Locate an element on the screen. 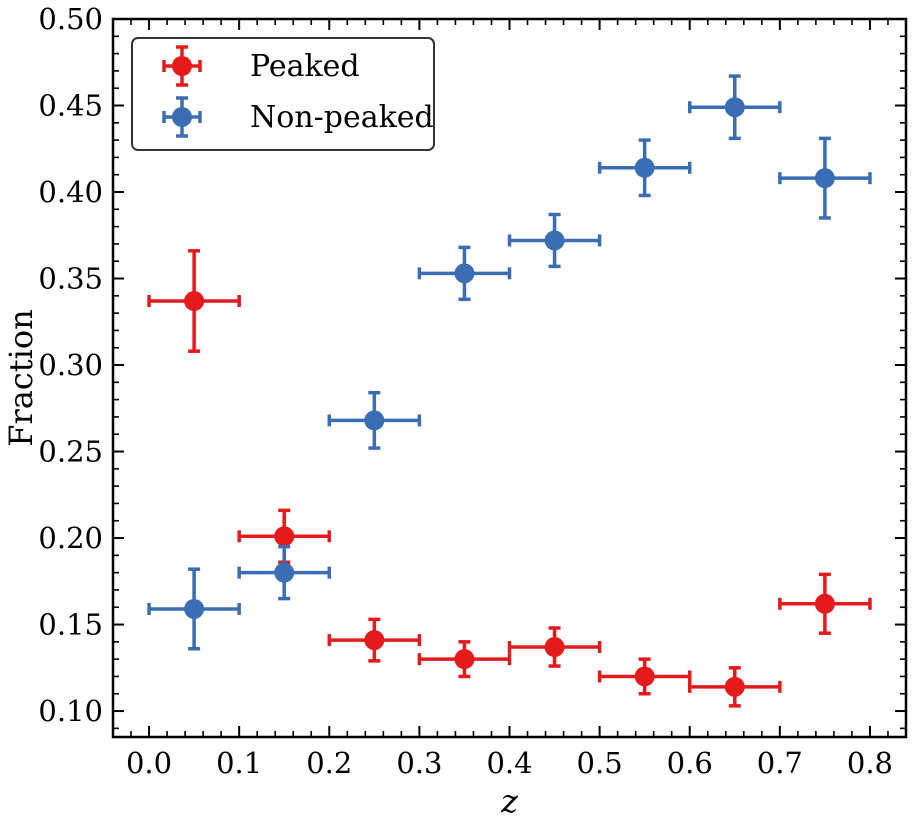  legend-label-peaked: Peaked is located at coordinates (305, 66).